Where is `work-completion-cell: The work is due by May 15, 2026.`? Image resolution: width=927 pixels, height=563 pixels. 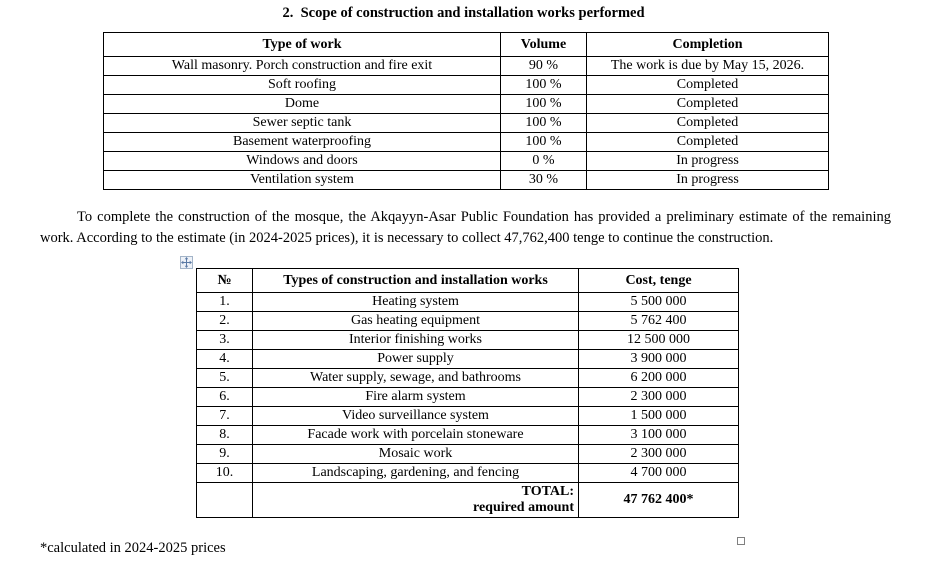
work-completion-cell: The work is due by May 15, 2026. is located at coordinates (707, 66).